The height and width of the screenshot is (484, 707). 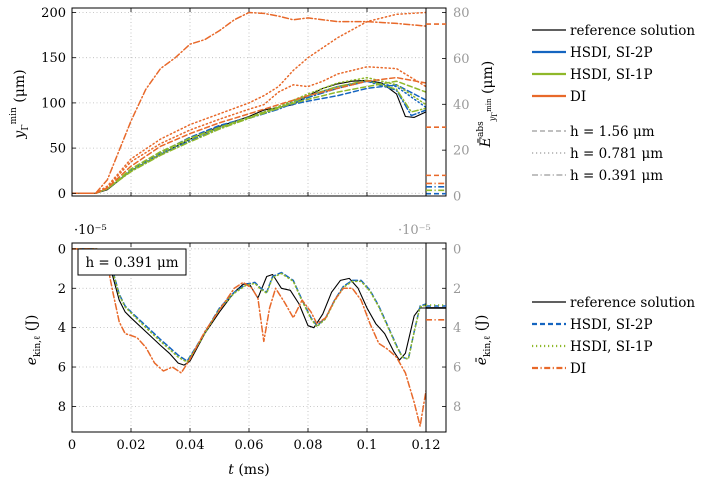 I want to click on legend-entry-reference: reference solution, so click(x=613, y=31).